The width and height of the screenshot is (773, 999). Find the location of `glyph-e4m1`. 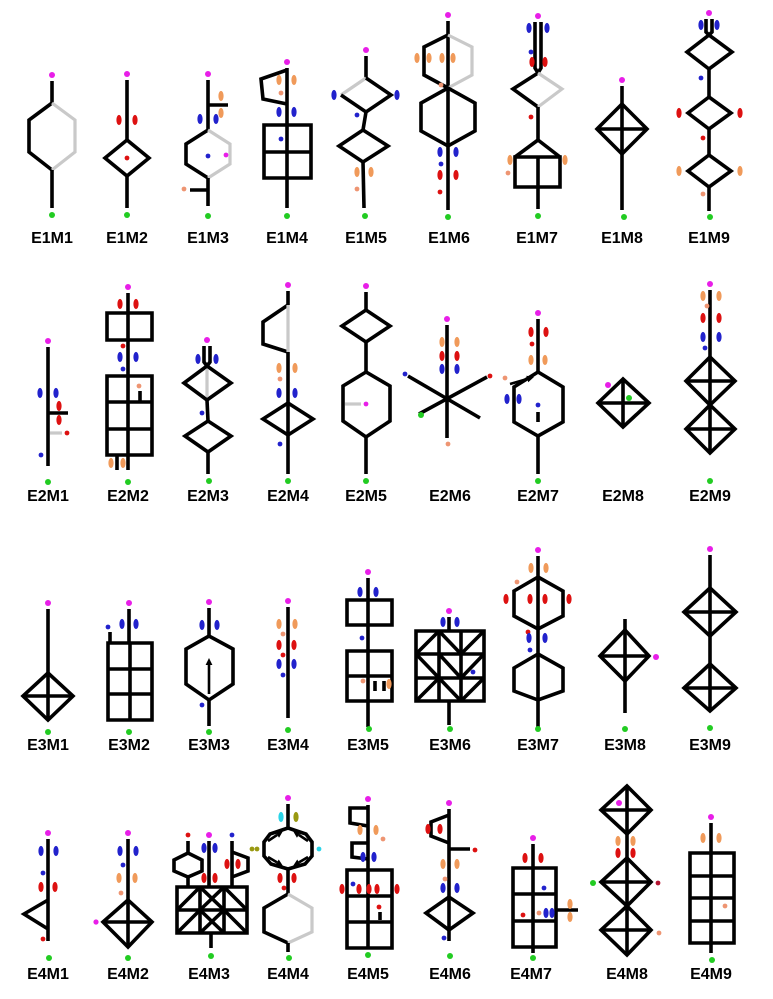

glyph-e4m1 is located at coordinates (39, 895).